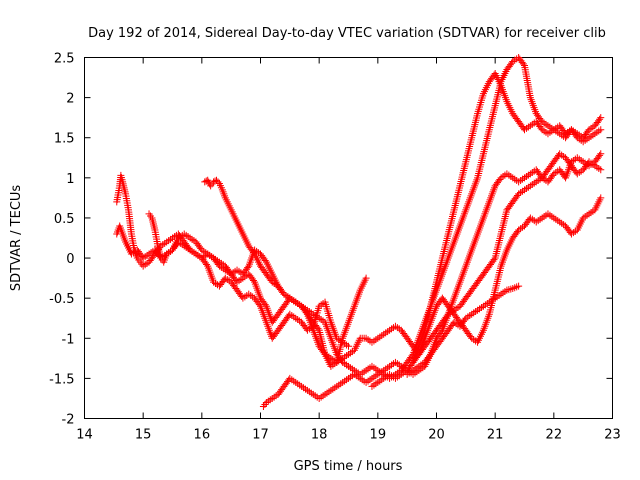 Image resolution: width=640 pixels, height=480 pixels. I want to click on y-tick-label: 1, so click(70, 179).